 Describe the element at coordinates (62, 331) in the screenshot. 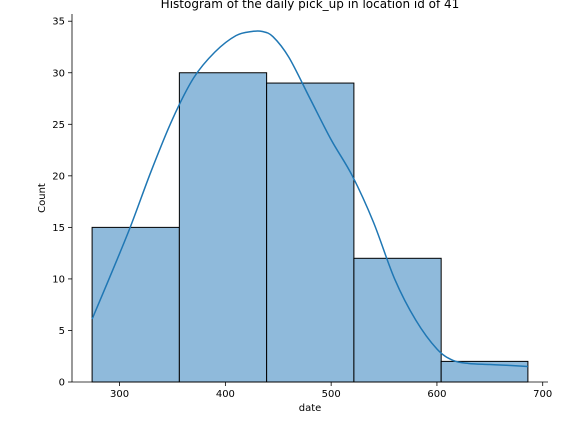

I see `y-tick-label: 5` at that location.